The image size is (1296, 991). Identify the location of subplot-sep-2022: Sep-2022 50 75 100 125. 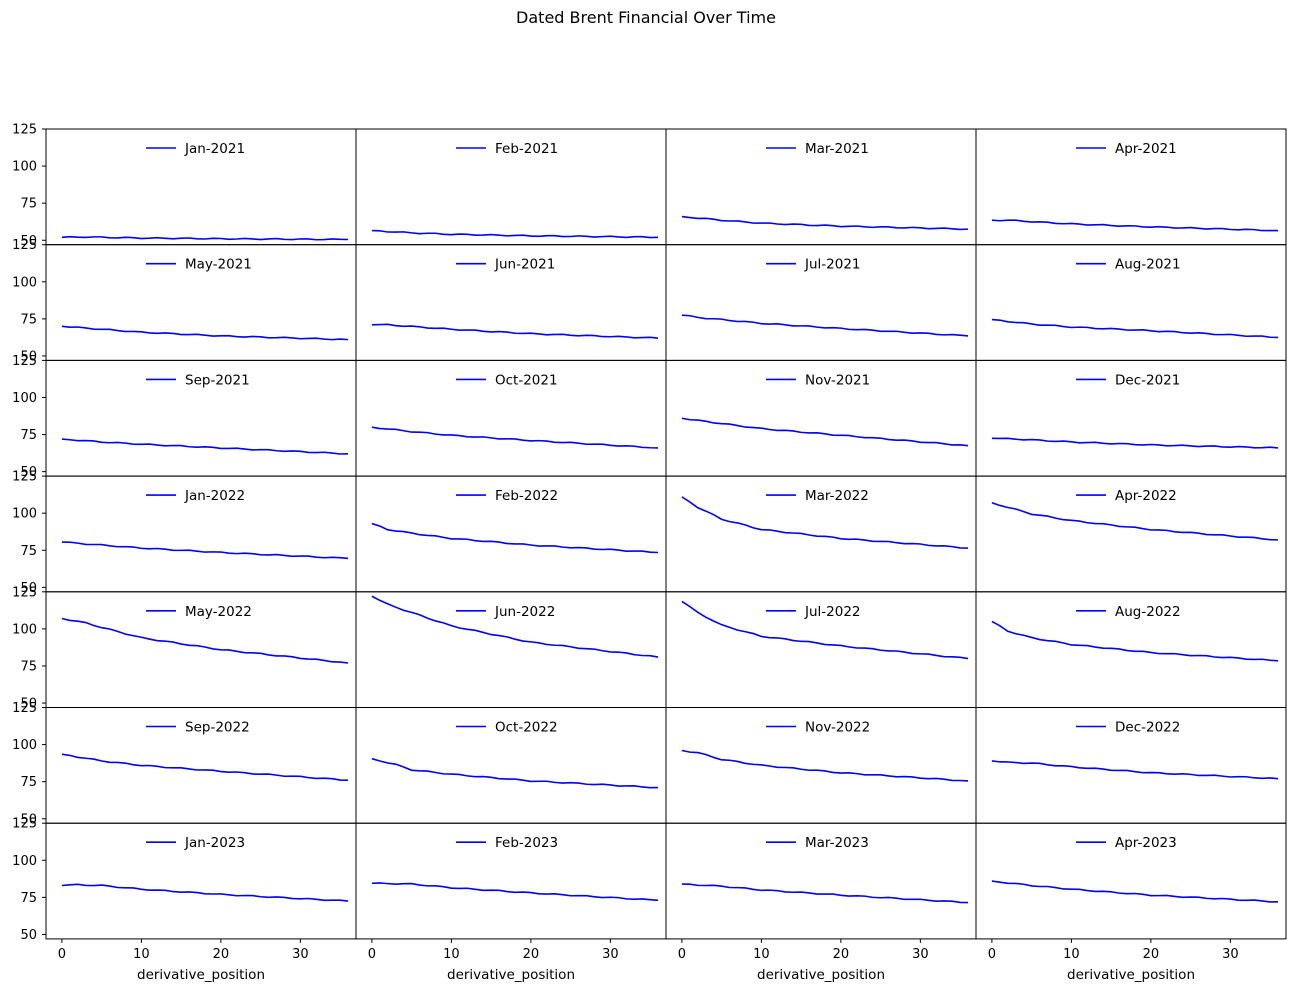
(184, 764).